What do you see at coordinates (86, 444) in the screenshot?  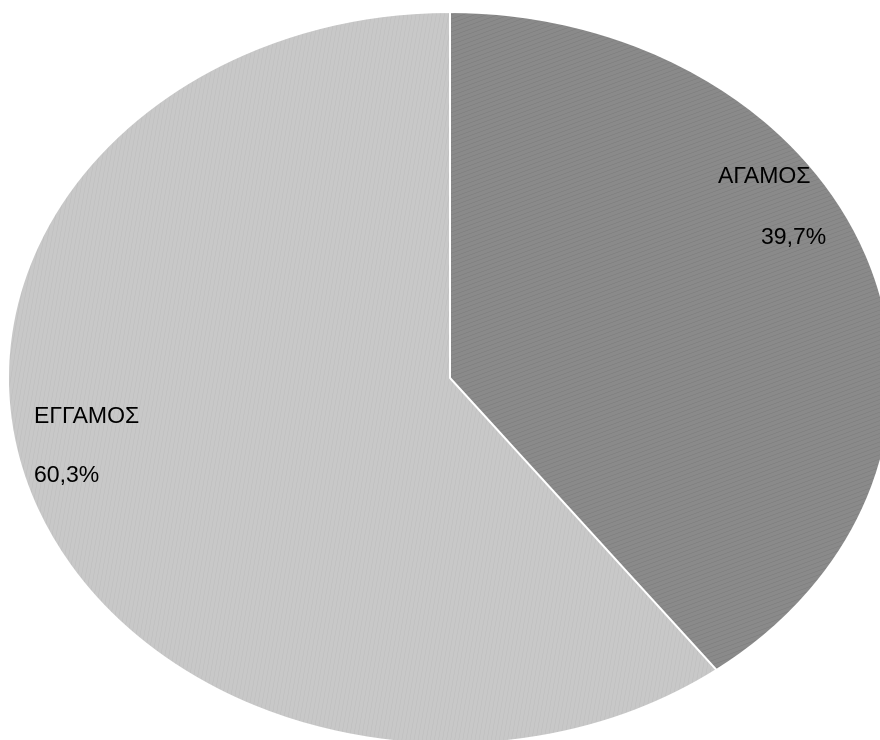 I see `slice-label-eggamos: ΕΓΓΑΜΟΣ 60,3%` at bounding box center [86, 444].